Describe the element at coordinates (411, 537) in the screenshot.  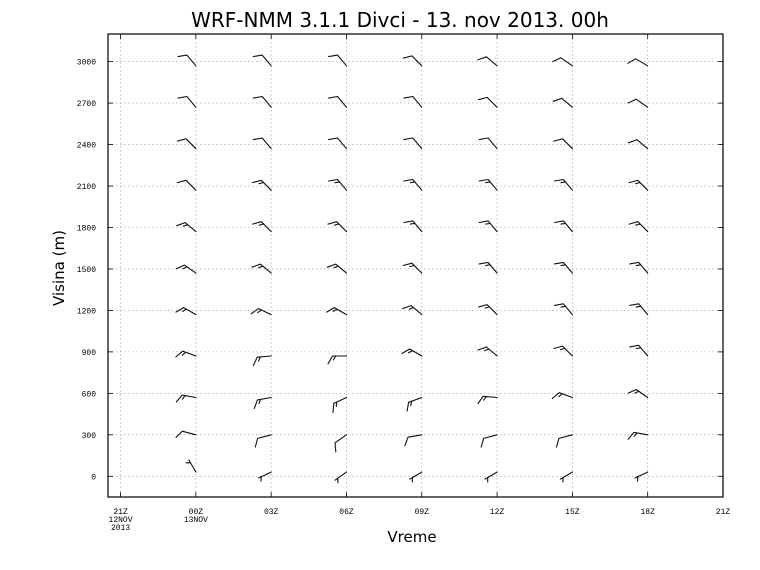
I see `x-axis-label: Vreme` at that location.